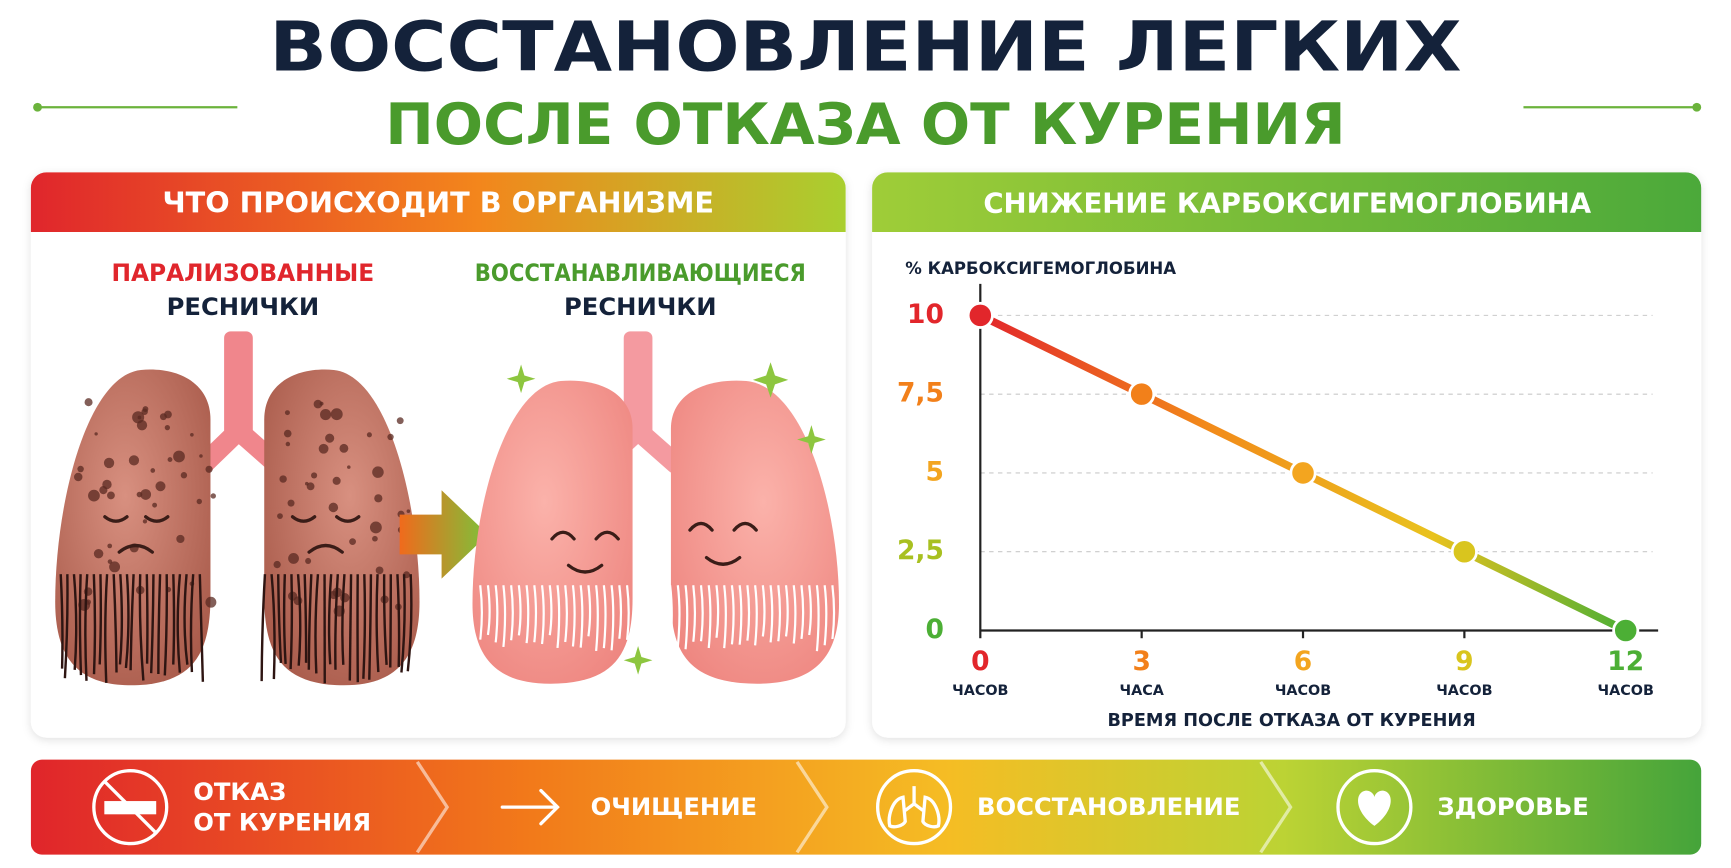 The width and height of the screenshot is (1731, 868). Describe the element at coordinates (854, 807) in the screenshot. I see `chevrons` at that location.